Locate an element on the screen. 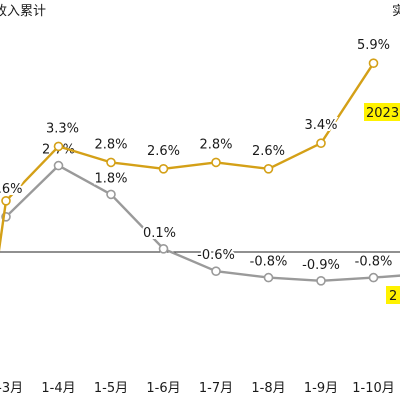  data-label: 0.1% is located at coordinates (159, 233).